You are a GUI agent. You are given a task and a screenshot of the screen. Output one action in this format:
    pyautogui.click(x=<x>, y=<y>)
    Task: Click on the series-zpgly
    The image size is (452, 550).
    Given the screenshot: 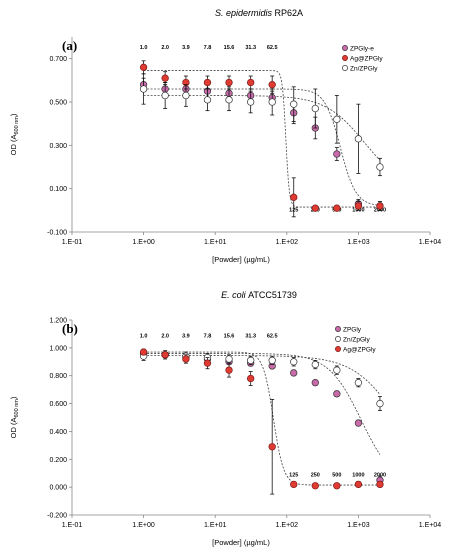 What is the action you would take?
    pyautogui.click(x=261, y=417)
    